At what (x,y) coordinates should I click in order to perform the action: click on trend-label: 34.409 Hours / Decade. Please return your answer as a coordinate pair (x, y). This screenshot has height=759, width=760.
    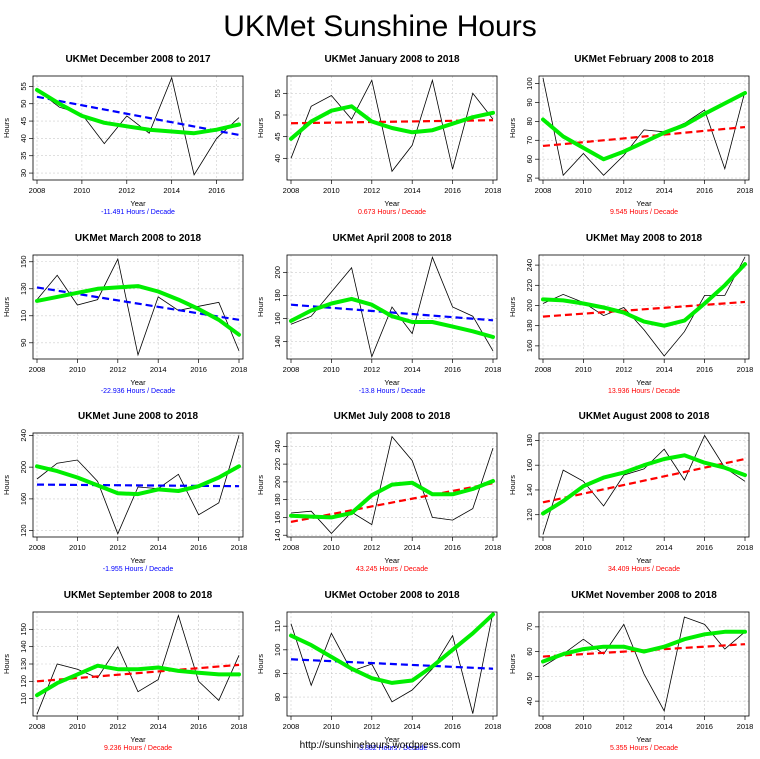
    Looking at the image, I should click on (644, 569).